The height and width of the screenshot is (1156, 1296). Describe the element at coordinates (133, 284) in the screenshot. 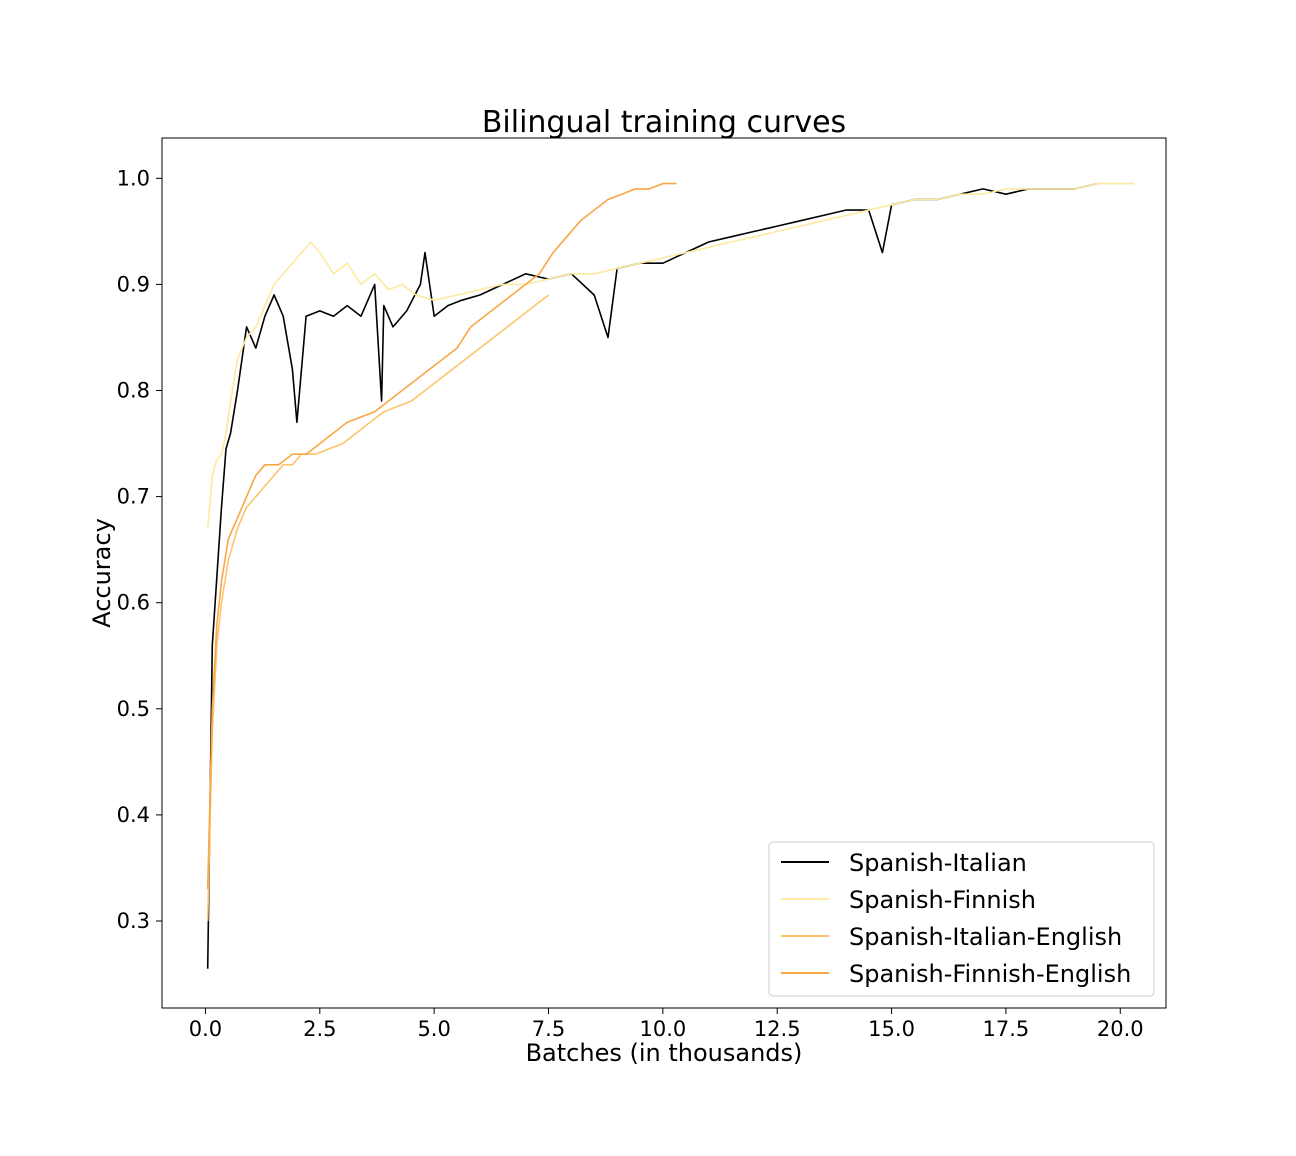

I see `y-tick-label: 0.9` at that location.